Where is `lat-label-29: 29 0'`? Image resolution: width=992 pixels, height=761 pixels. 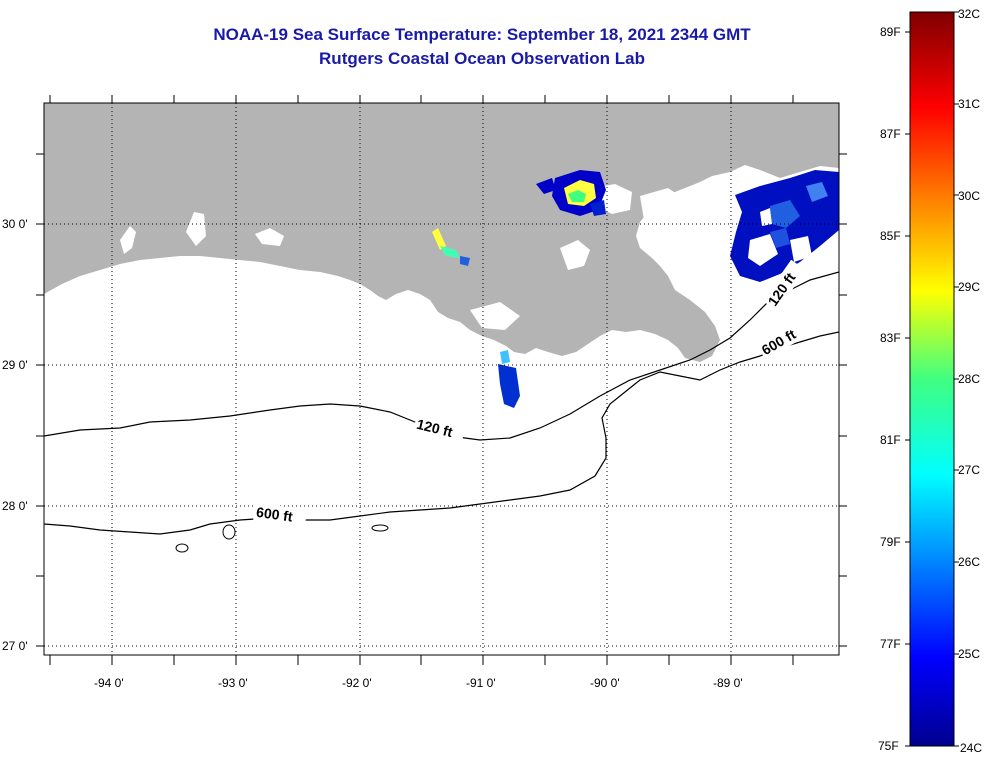 lat-label-29: 29 0' is located at coordinates (15, 365).